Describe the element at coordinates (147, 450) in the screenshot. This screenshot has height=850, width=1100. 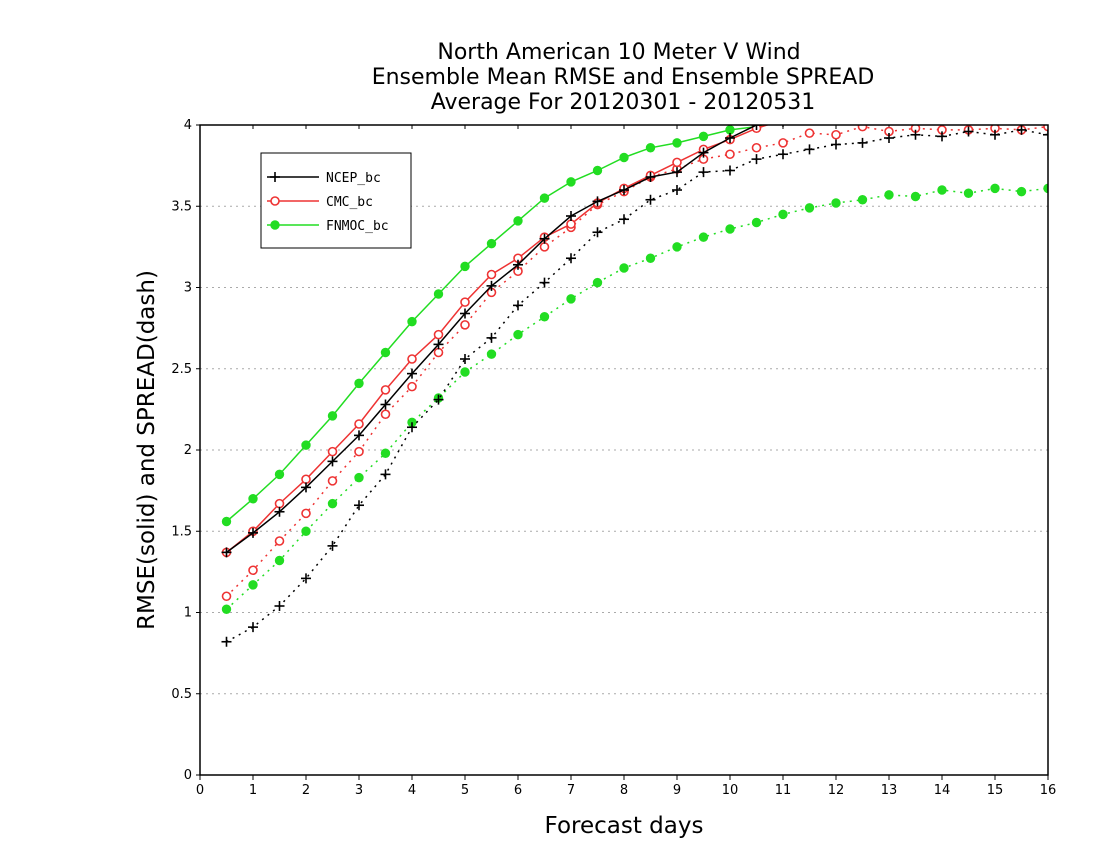
I see `y-axis-title: RMSE(solid) and SPREAD(dash)` at that location.